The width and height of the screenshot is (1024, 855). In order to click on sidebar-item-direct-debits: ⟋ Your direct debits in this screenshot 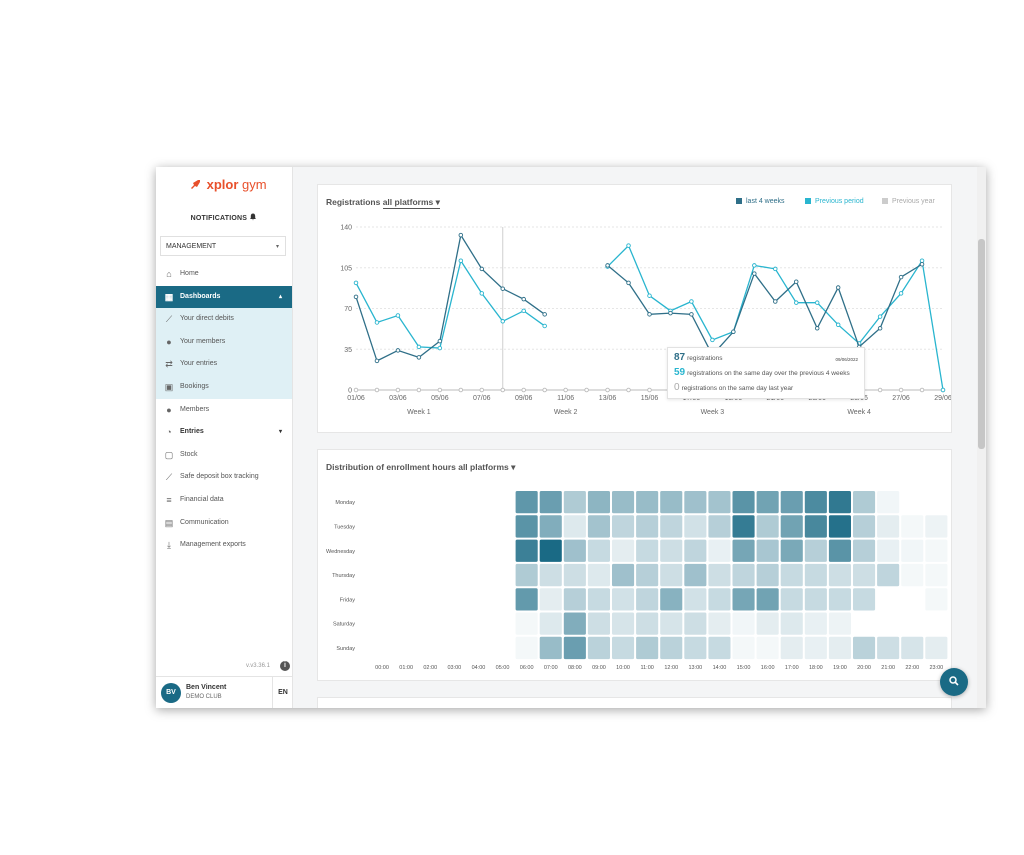, I will do `click(224, 319)`.